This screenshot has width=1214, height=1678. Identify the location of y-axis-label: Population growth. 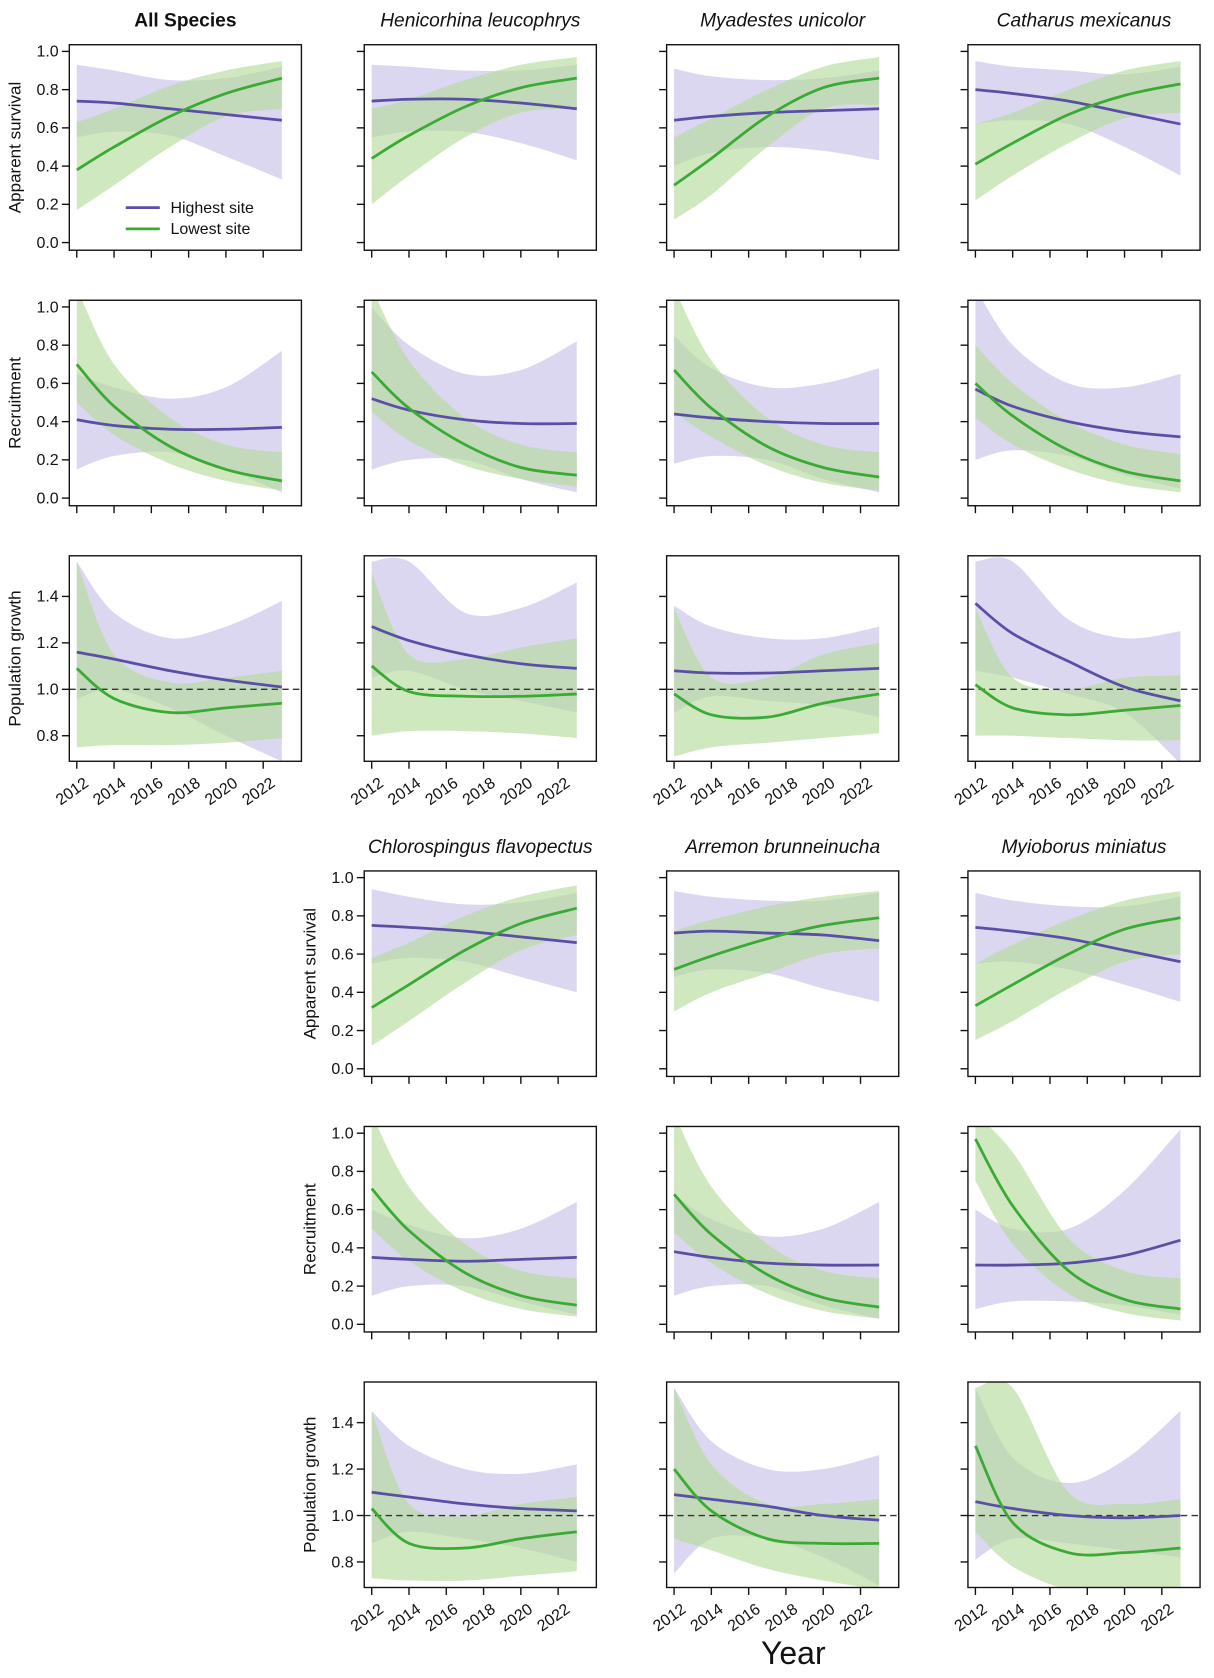
(14, 658).